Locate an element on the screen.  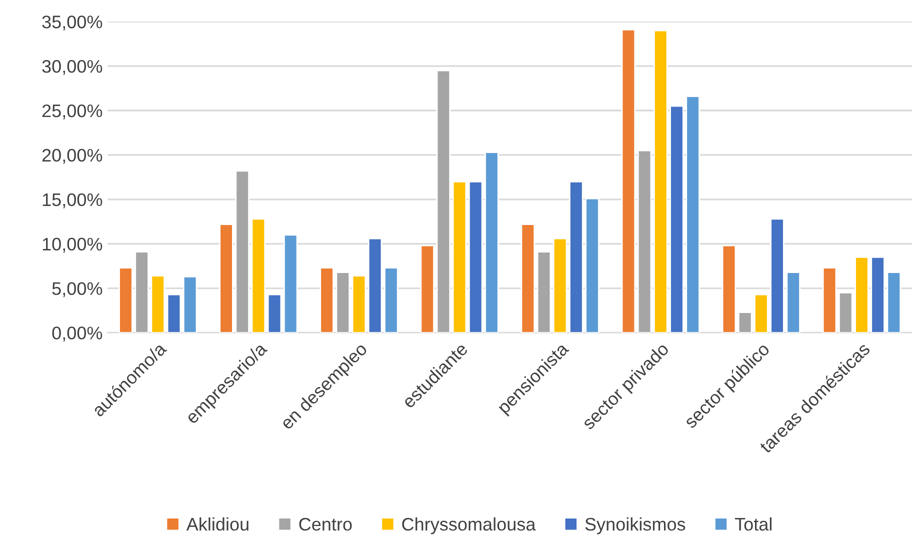
legend-label: Aklidiou is located at coordinates (217, 524).